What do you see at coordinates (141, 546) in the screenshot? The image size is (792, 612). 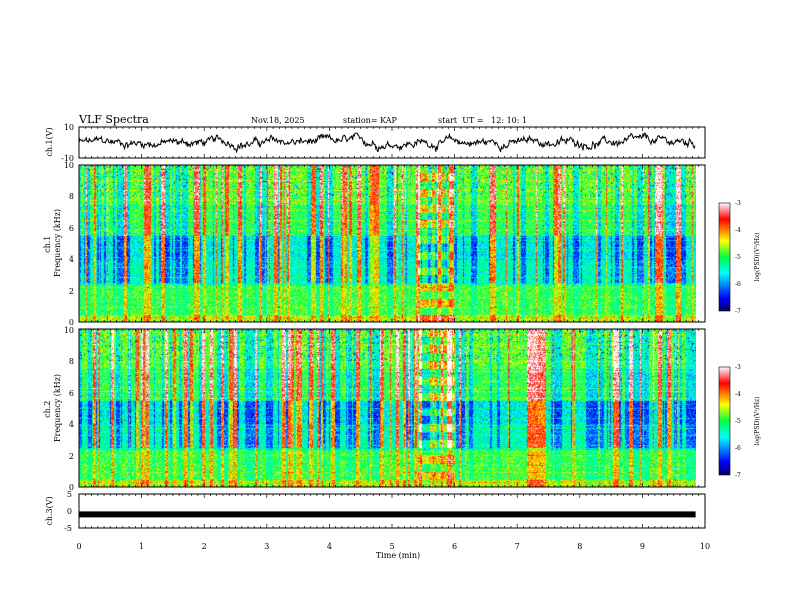 I see `x-tick-label: 1` at bounding box center [141, 546].